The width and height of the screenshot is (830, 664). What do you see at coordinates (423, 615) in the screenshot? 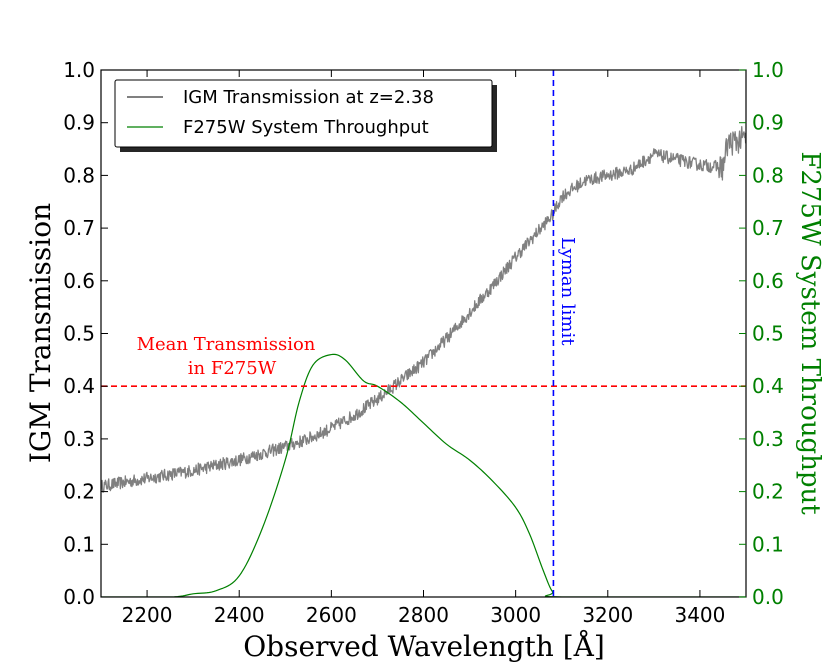
I see `x-tick-label: 2800` at bounding box center [423, 615].